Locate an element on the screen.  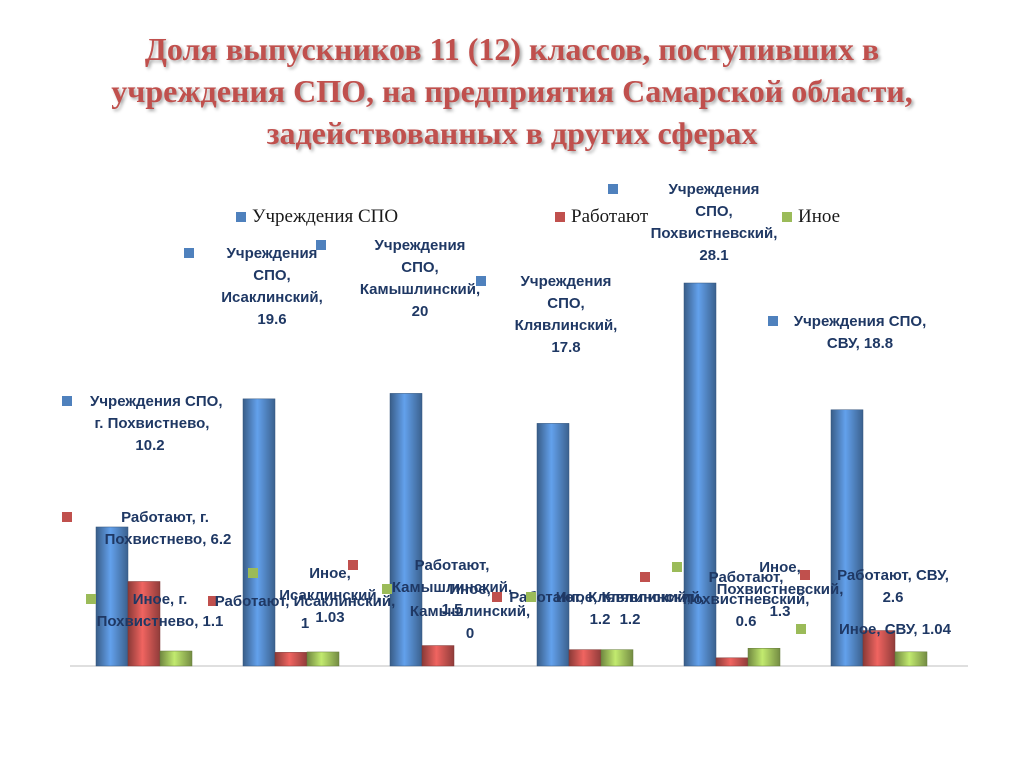
legend-item-work: Работают is located at coordinates (601, 217).